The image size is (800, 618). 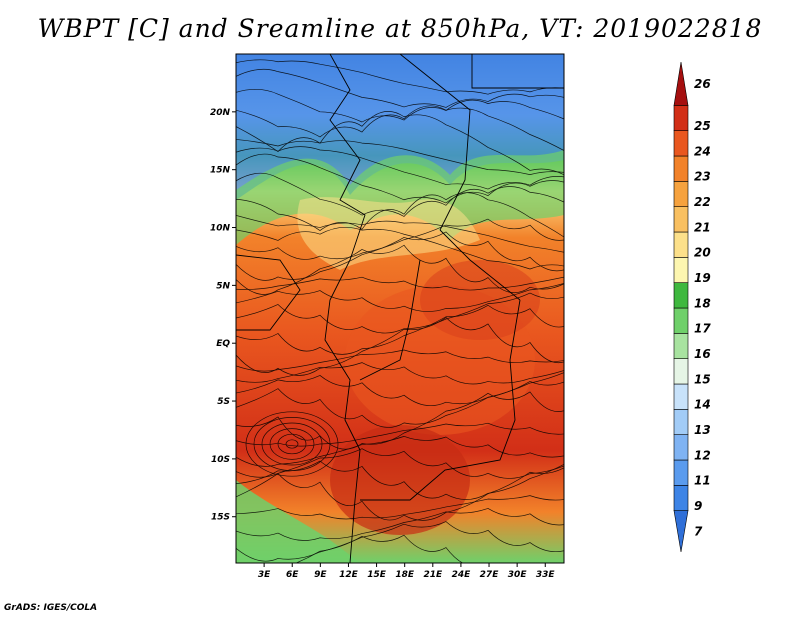 What do you see at coordinates (223, 344) in the screenshot?
I see `lat-tick-label: EQ` at bounding box center [223, 344].